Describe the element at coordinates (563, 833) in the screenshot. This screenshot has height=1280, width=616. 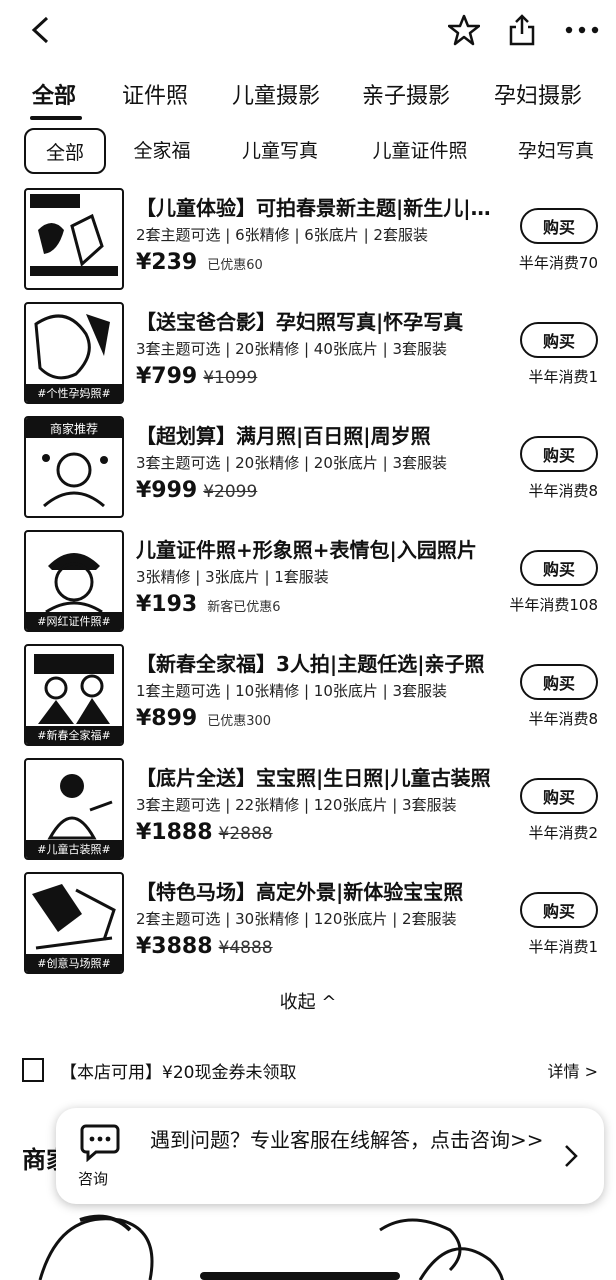
I see `sales-count: 半年消费2` at that location.